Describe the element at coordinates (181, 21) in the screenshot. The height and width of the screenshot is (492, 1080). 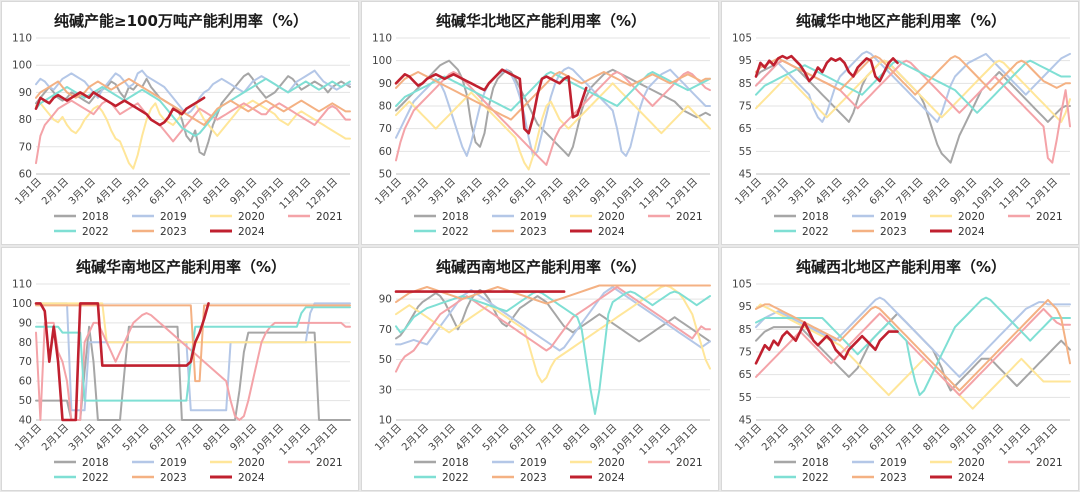
I see `chart-title: 纯碱产能≥100万吨产能利用率（%）` at that location.